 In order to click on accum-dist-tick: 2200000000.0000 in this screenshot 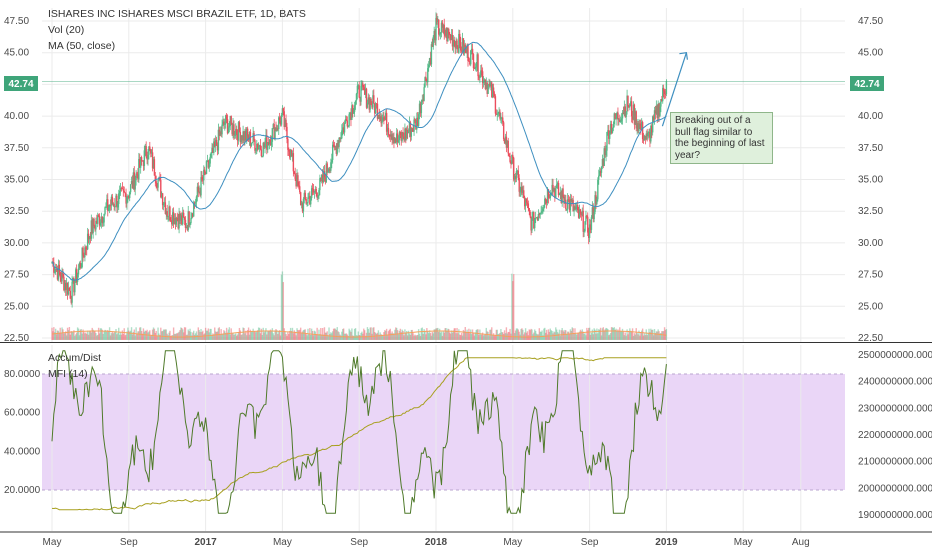, I will do `click(895, 435)`.